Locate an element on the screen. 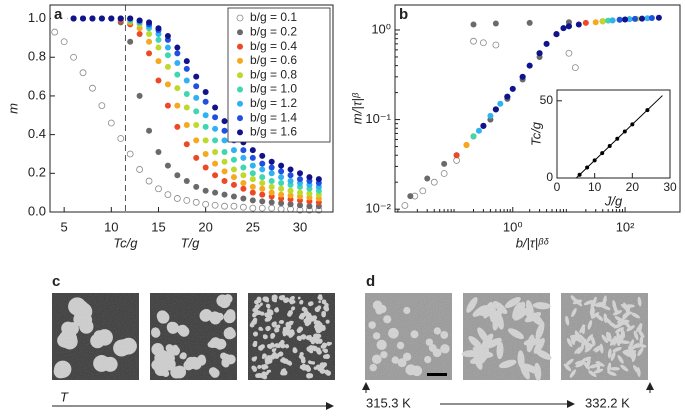 This screenshot has width=685, height=417. x-tick-label: 30 is located at coordinates (670, 187).